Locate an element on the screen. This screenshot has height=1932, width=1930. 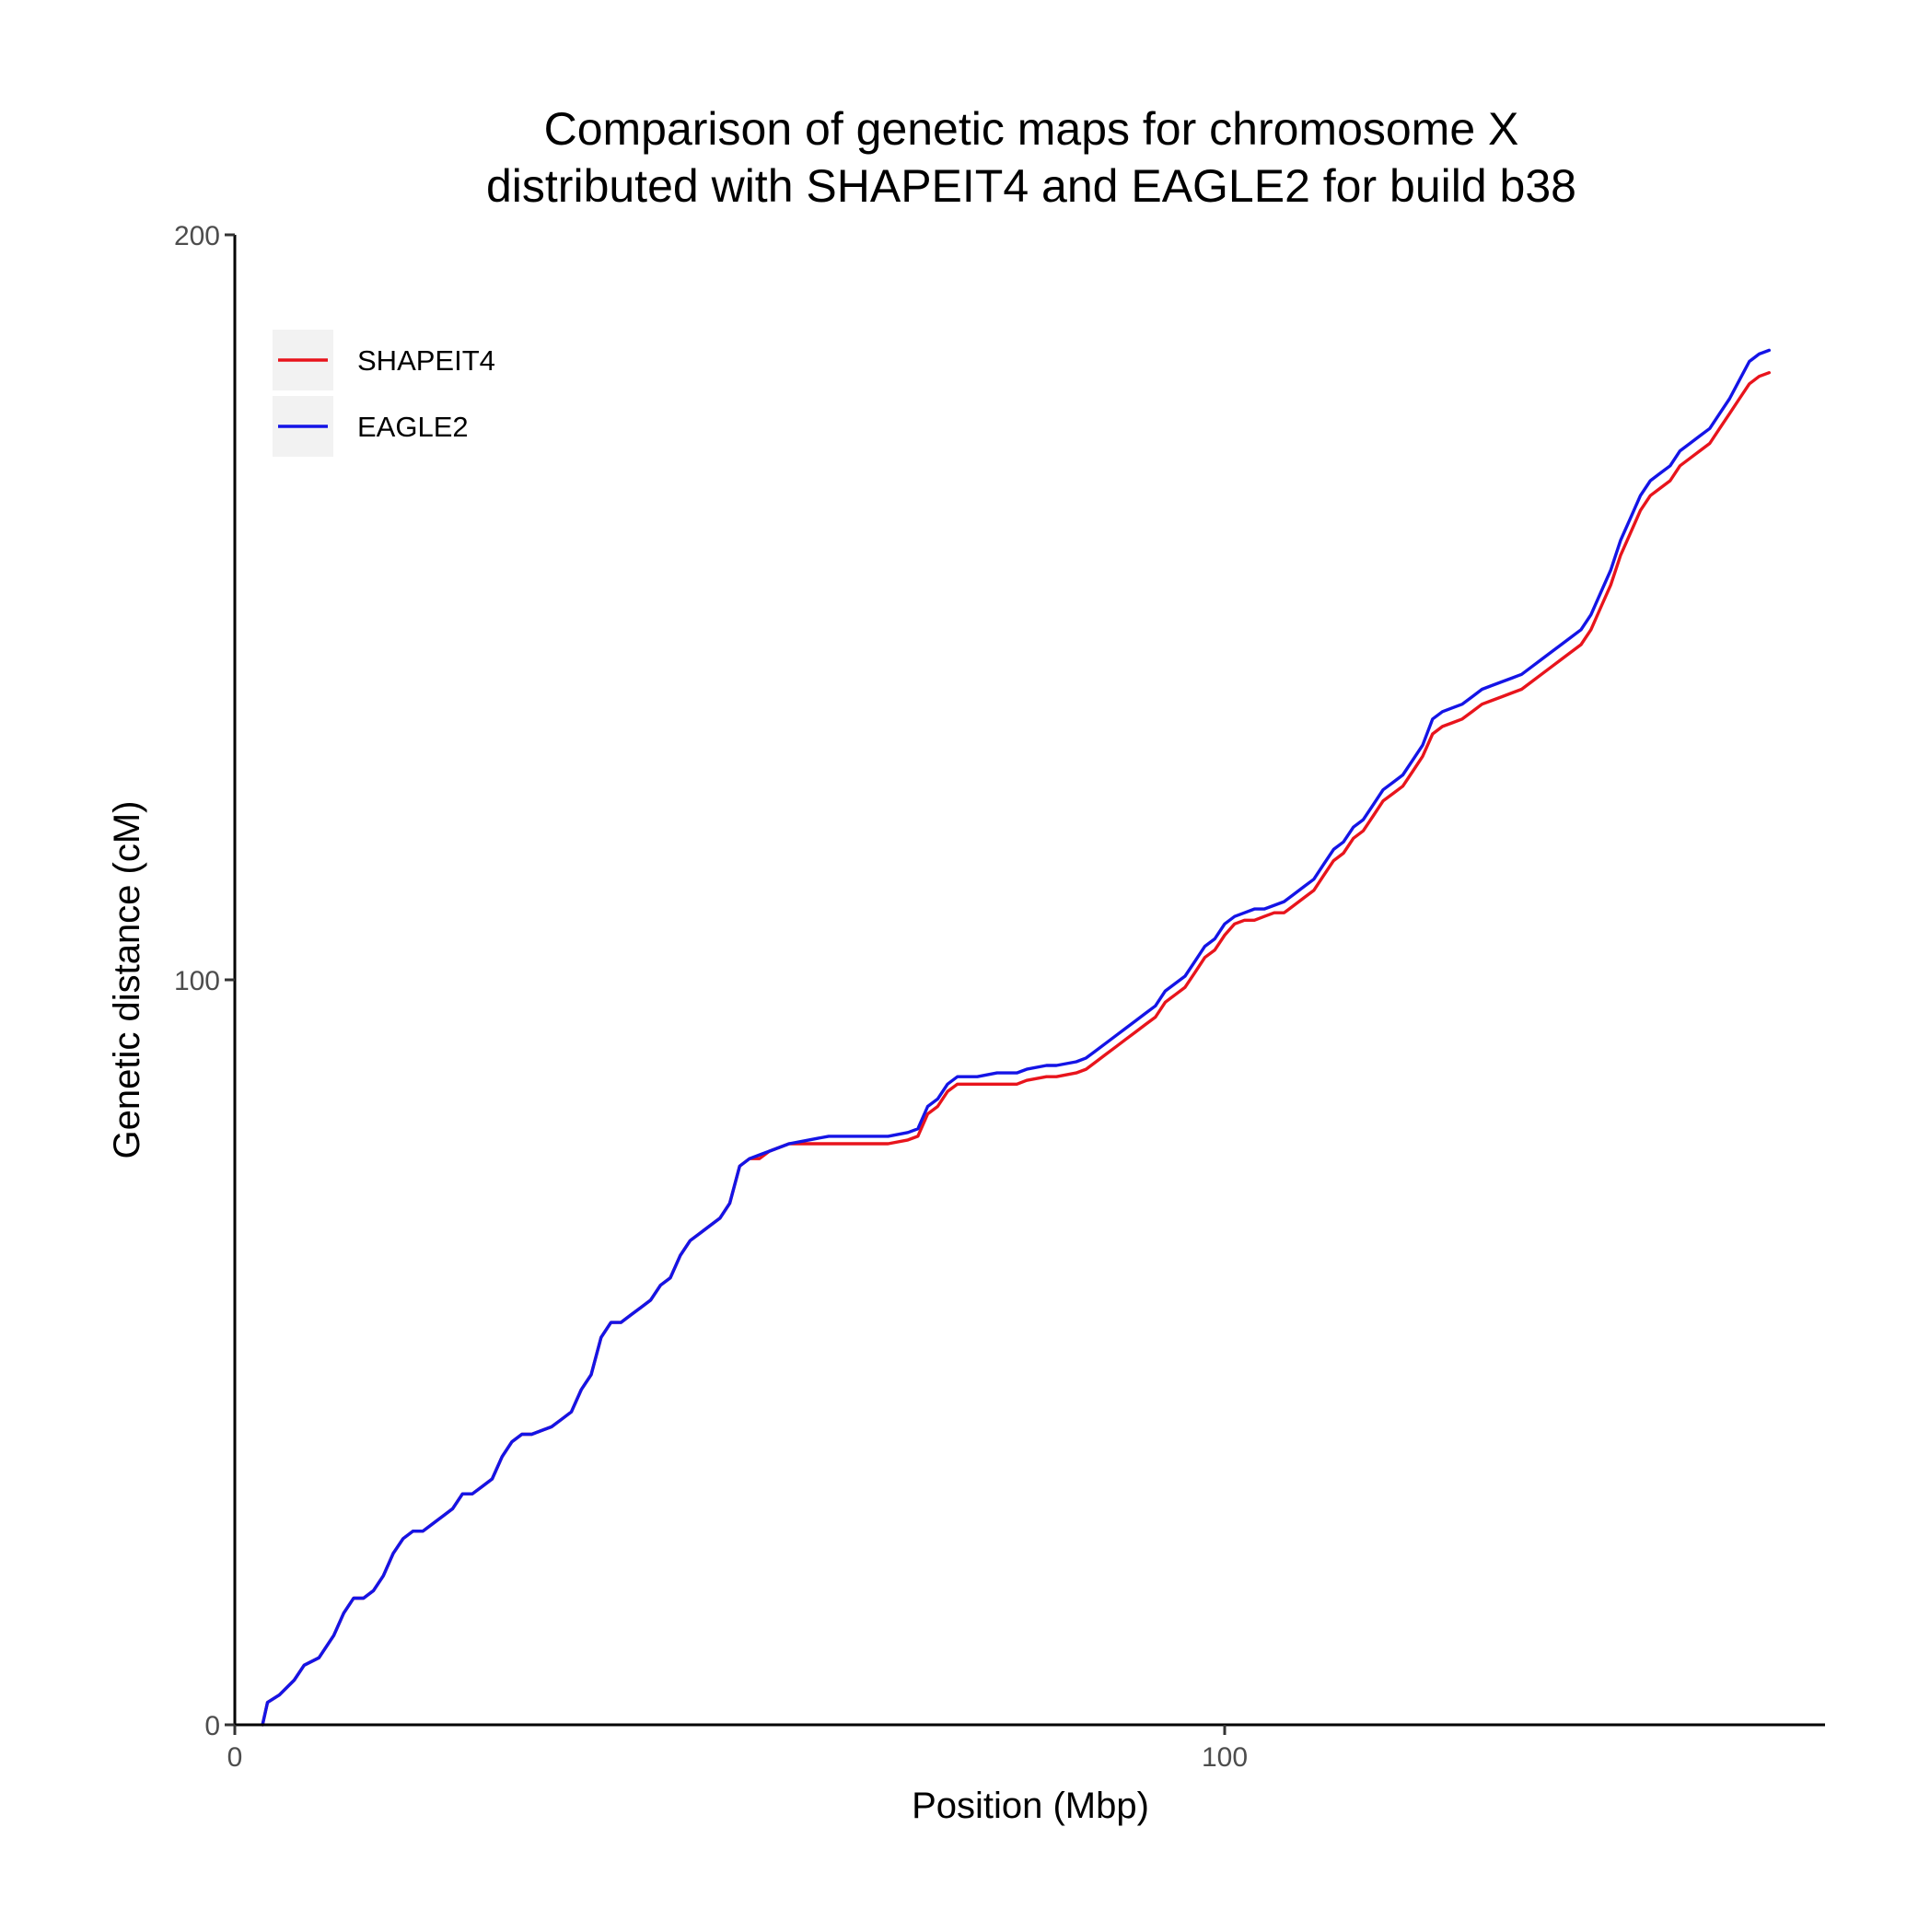
y-ticks: 0 100 200 is located at coordinates (204, 981).